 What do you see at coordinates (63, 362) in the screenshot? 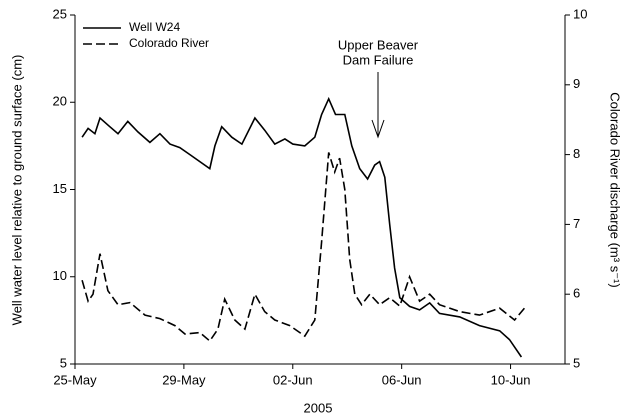
I see `y-tick-label: 5` at bounding box center [63, 362].